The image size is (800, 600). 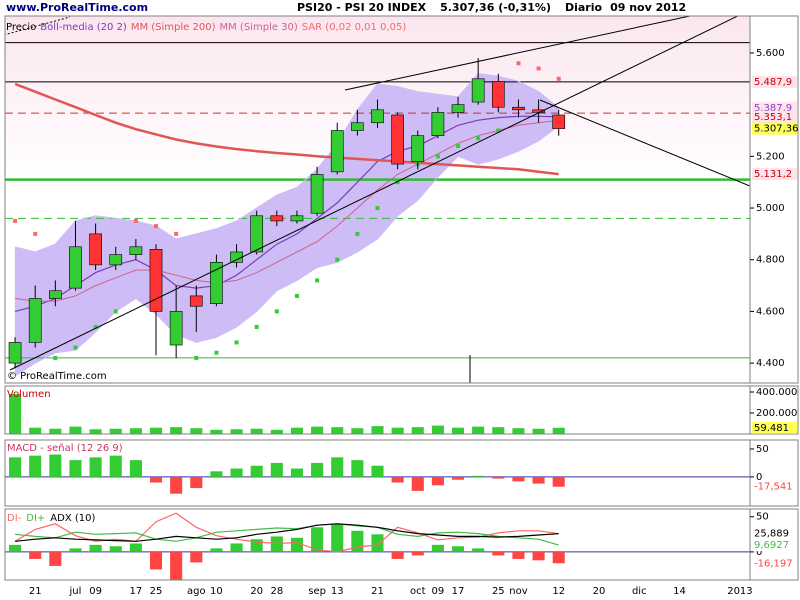 What do you see at coordinates (72, 518) in the screenshot?
I see `legend-entry: ADX (10)` at bounding box center [72, 518].